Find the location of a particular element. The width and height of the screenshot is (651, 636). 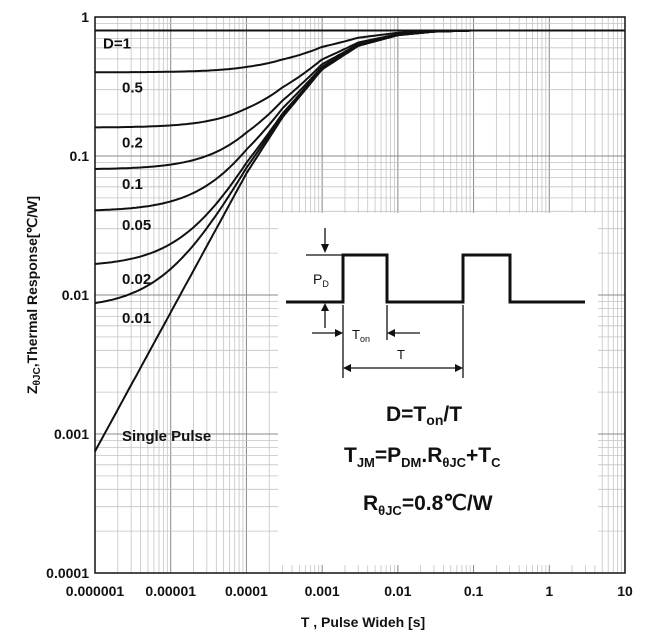

duty-formula: D=Ton/T is located at coordinates (424, 415).